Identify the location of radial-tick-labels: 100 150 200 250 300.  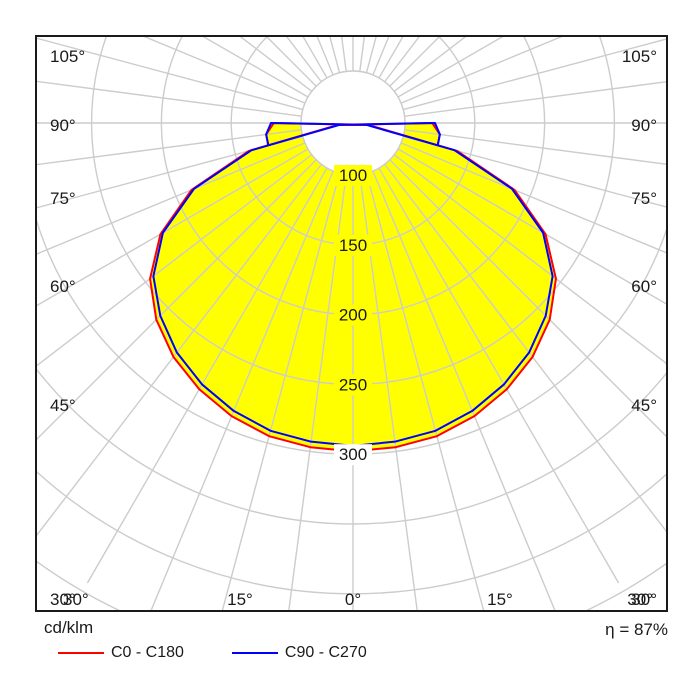
(353, 315).